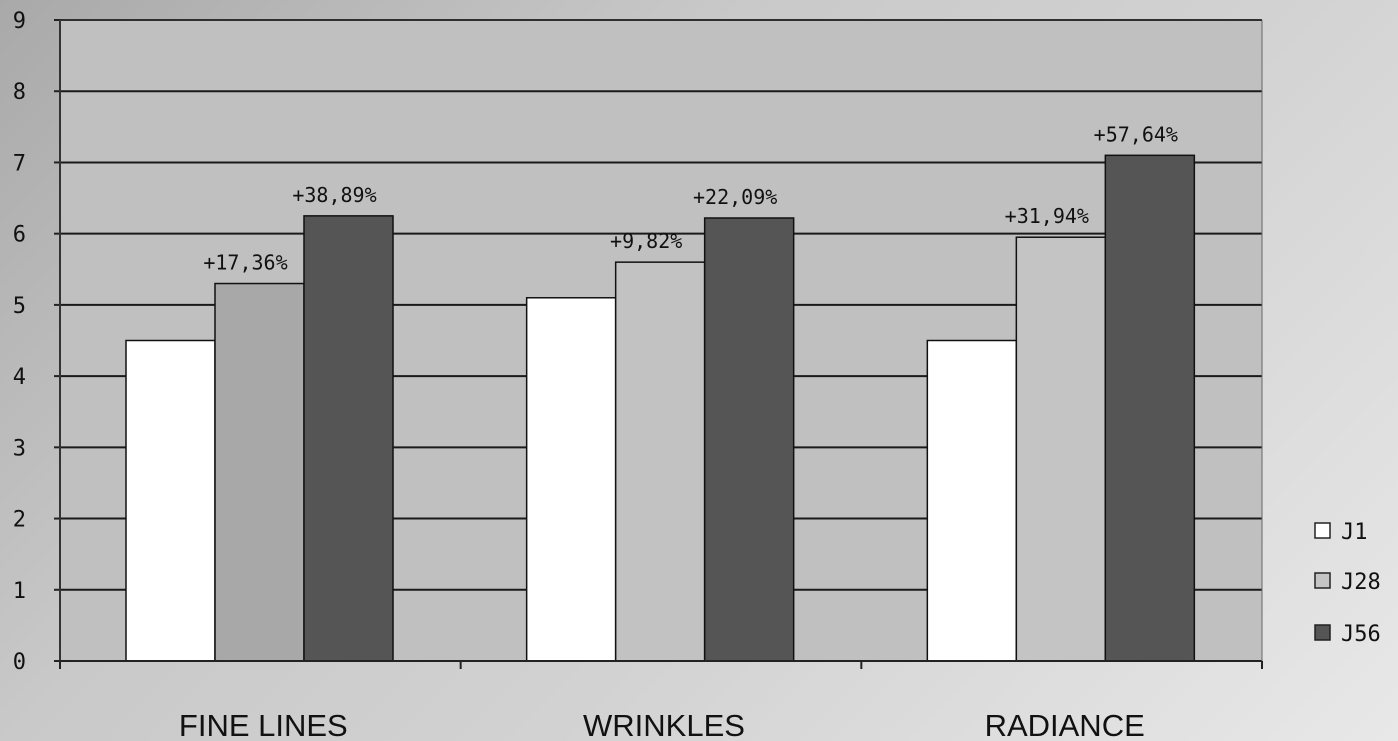  What do you see at coordinates (1136, 134) in the screenshot?
I see `data-label: +57,64%` at bounding box center [1136, 134].